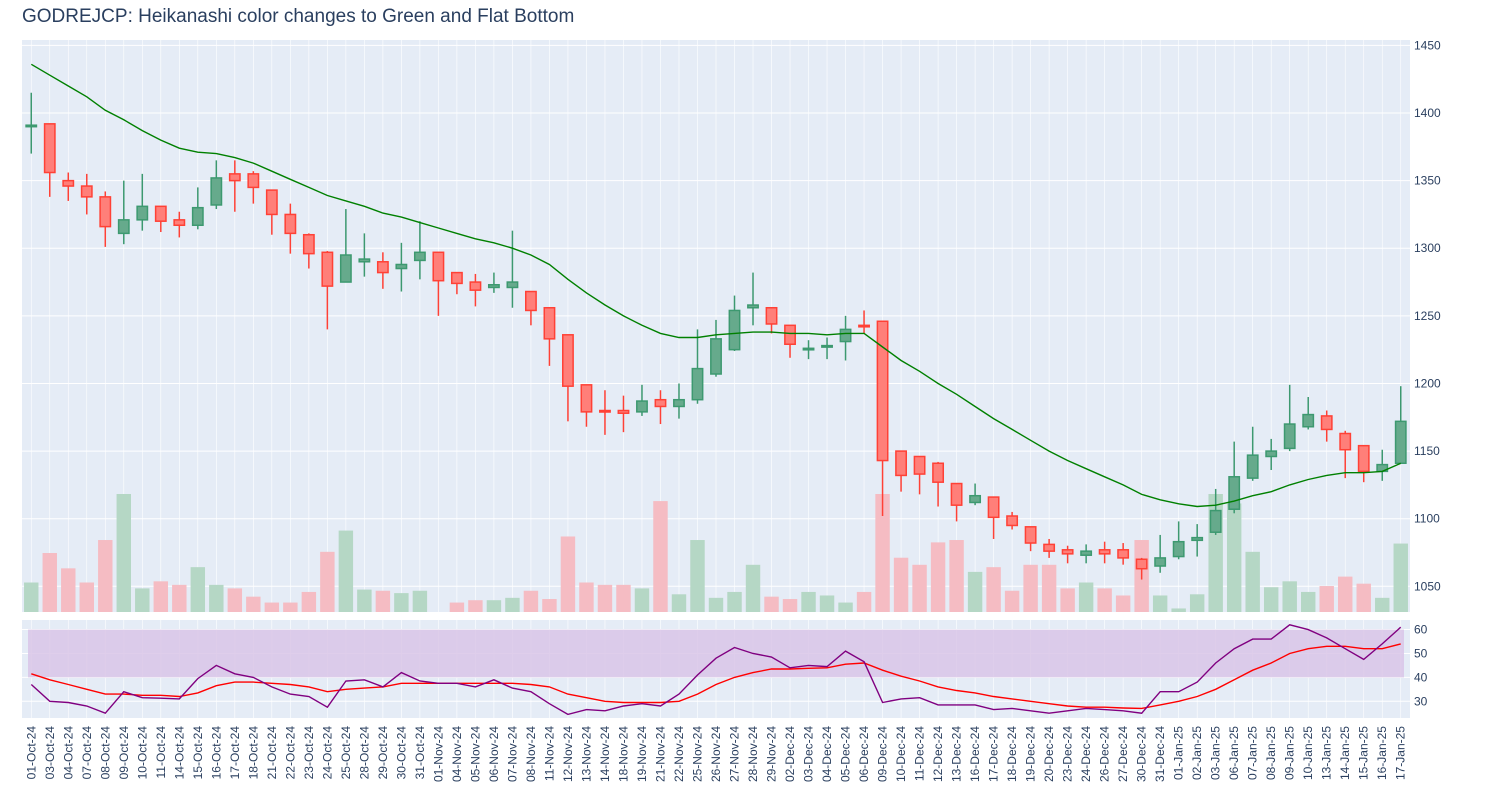 The height and width of the screenshot is (800, 1500). I want to click on date-tick-label: 08-Nov-24, so click(531, 754).